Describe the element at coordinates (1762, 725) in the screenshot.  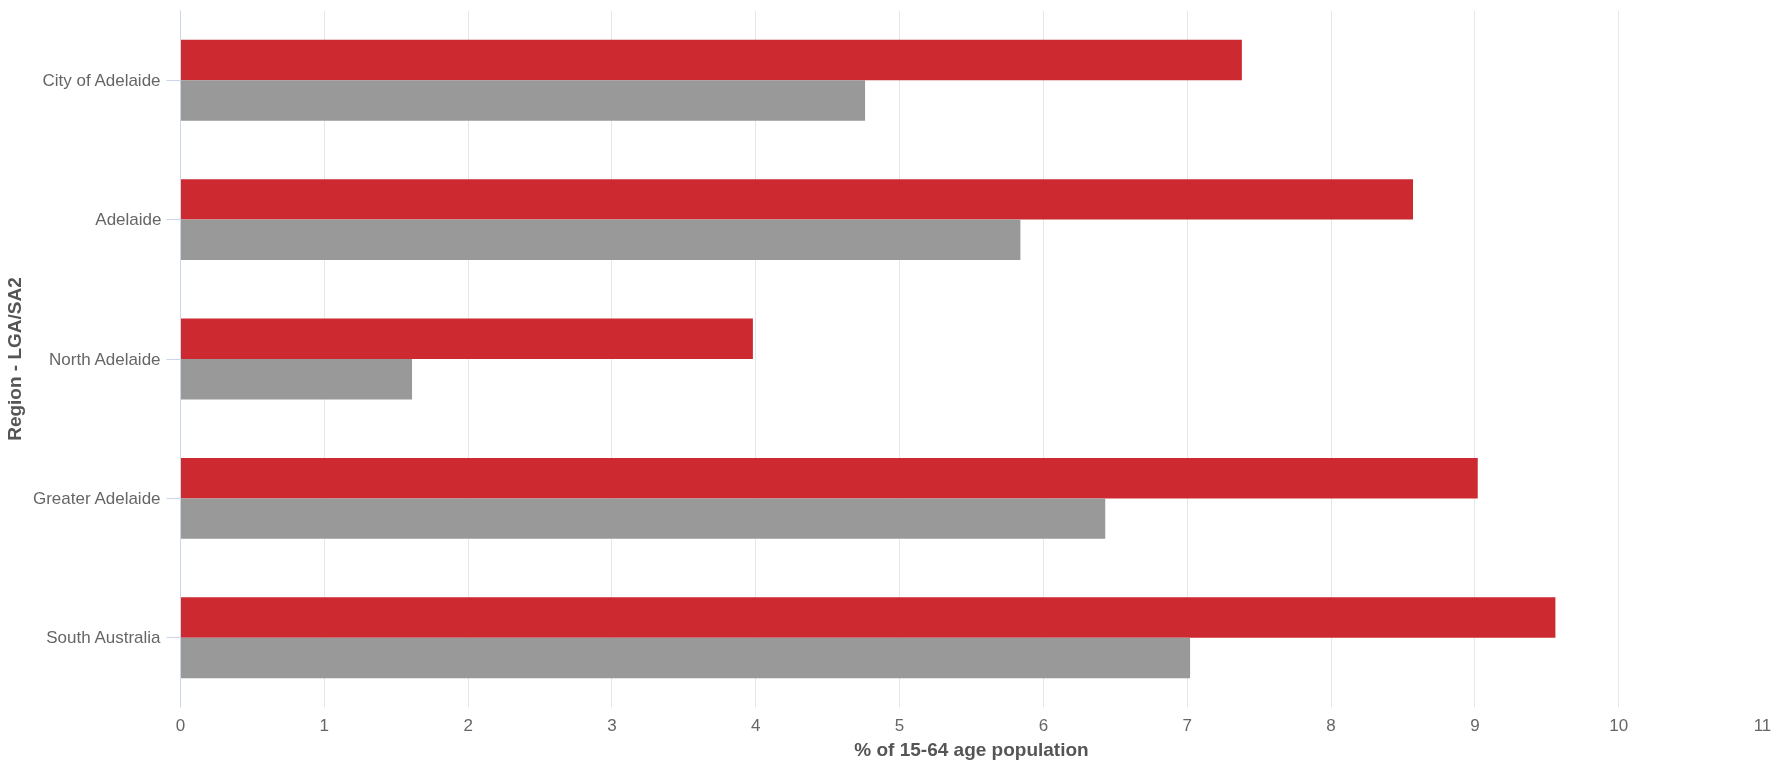
I see `x-tick-label: 11` at that location.